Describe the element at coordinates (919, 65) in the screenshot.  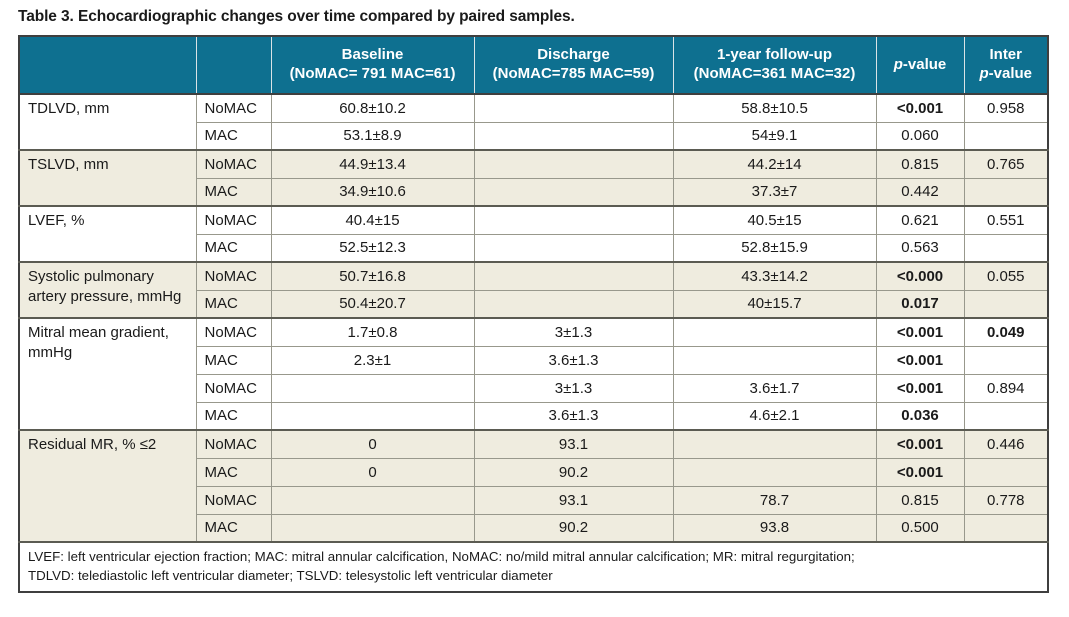
I see `col-header-pvalue: p-value` at that location.